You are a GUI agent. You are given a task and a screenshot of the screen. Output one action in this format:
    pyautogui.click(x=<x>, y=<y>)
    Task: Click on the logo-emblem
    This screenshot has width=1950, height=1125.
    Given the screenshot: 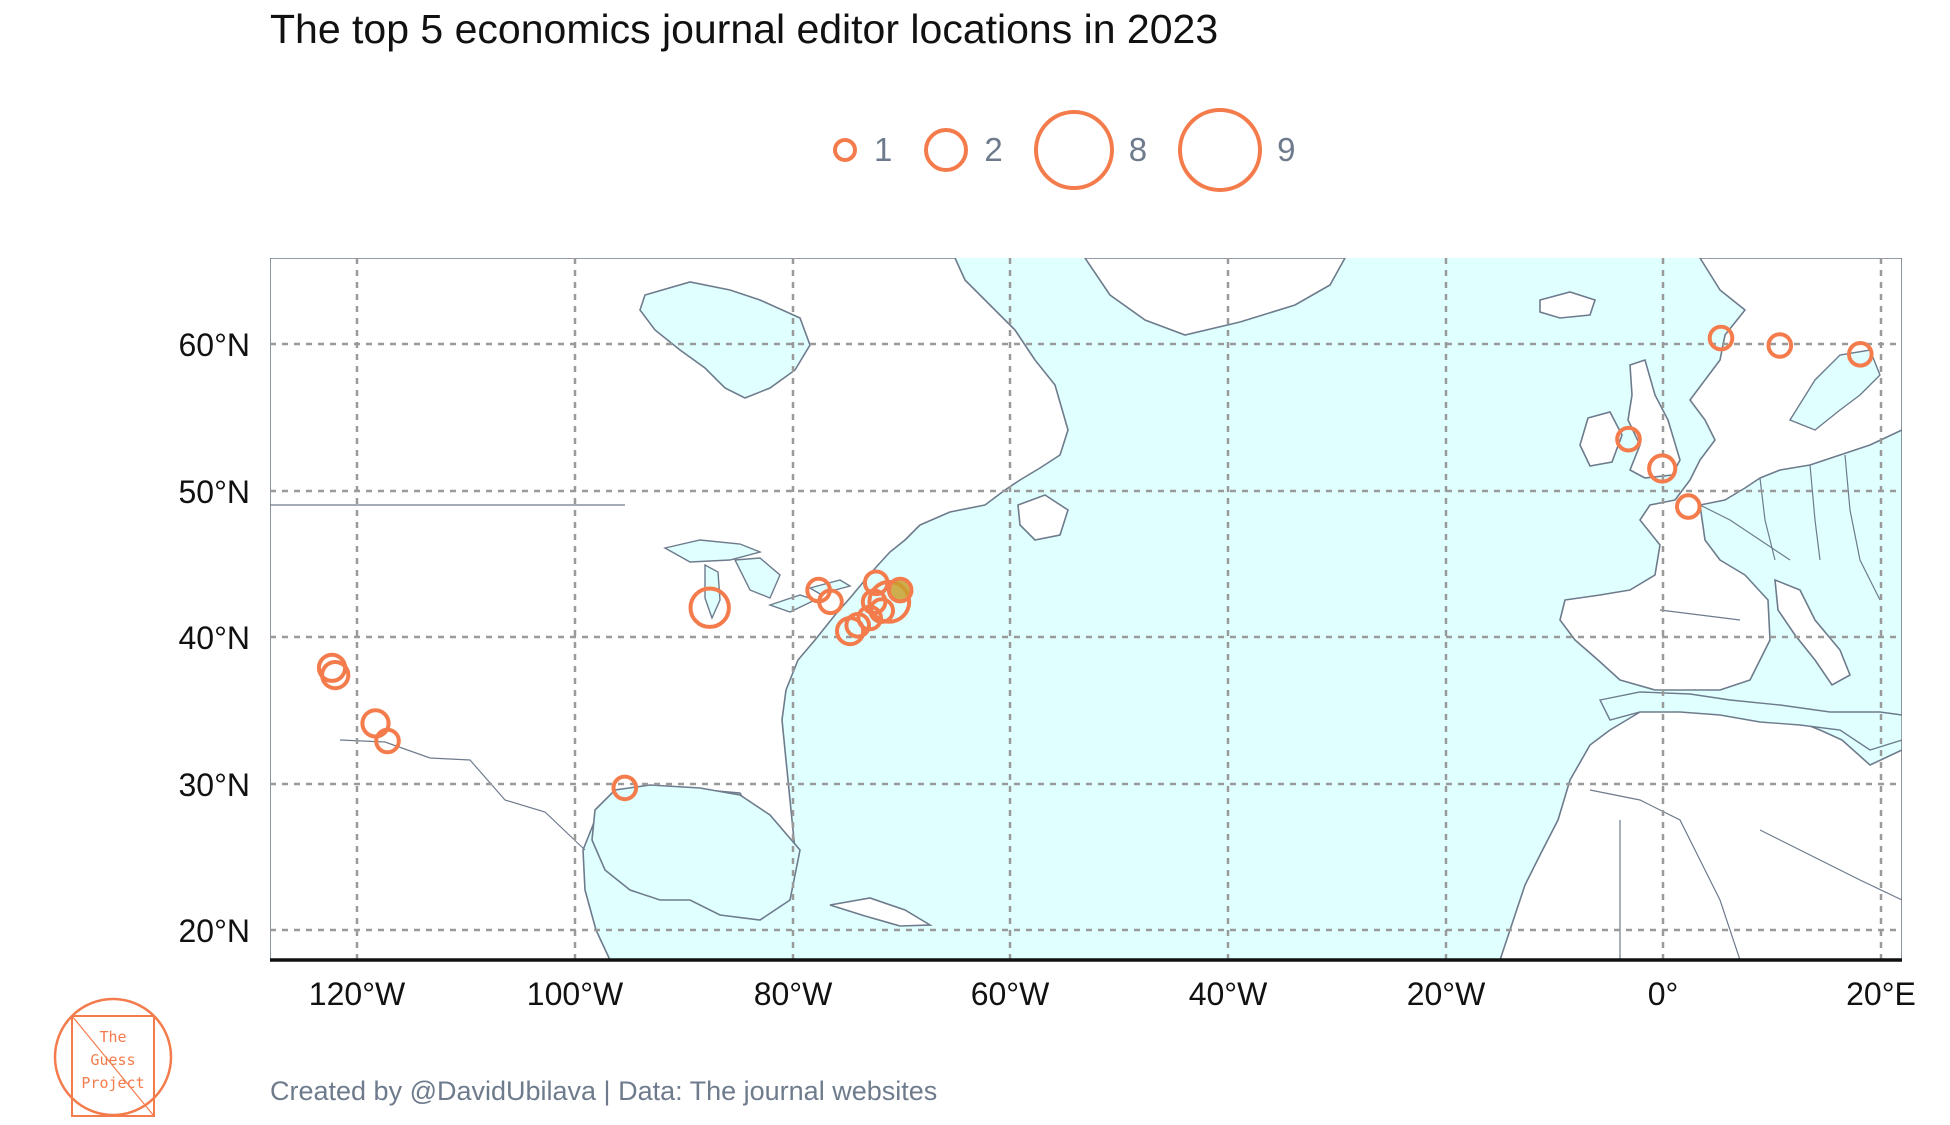 What is the action you would take?
    pyautogui.click(x=113, y=1057)
    